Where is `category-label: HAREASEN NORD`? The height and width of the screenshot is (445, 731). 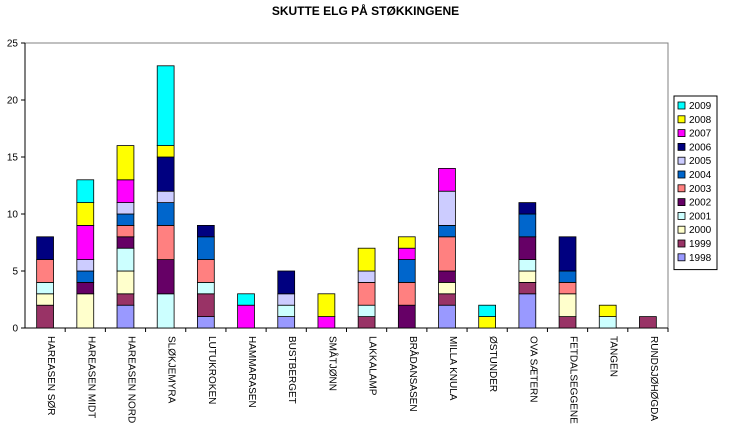
category-label: HAREASEN NORD is located at coordinates (130, 379).